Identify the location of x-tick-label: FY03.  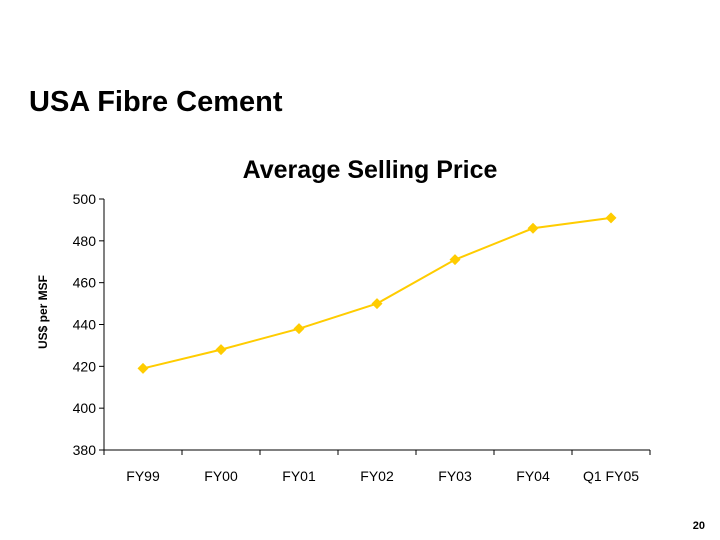
(455, 476).